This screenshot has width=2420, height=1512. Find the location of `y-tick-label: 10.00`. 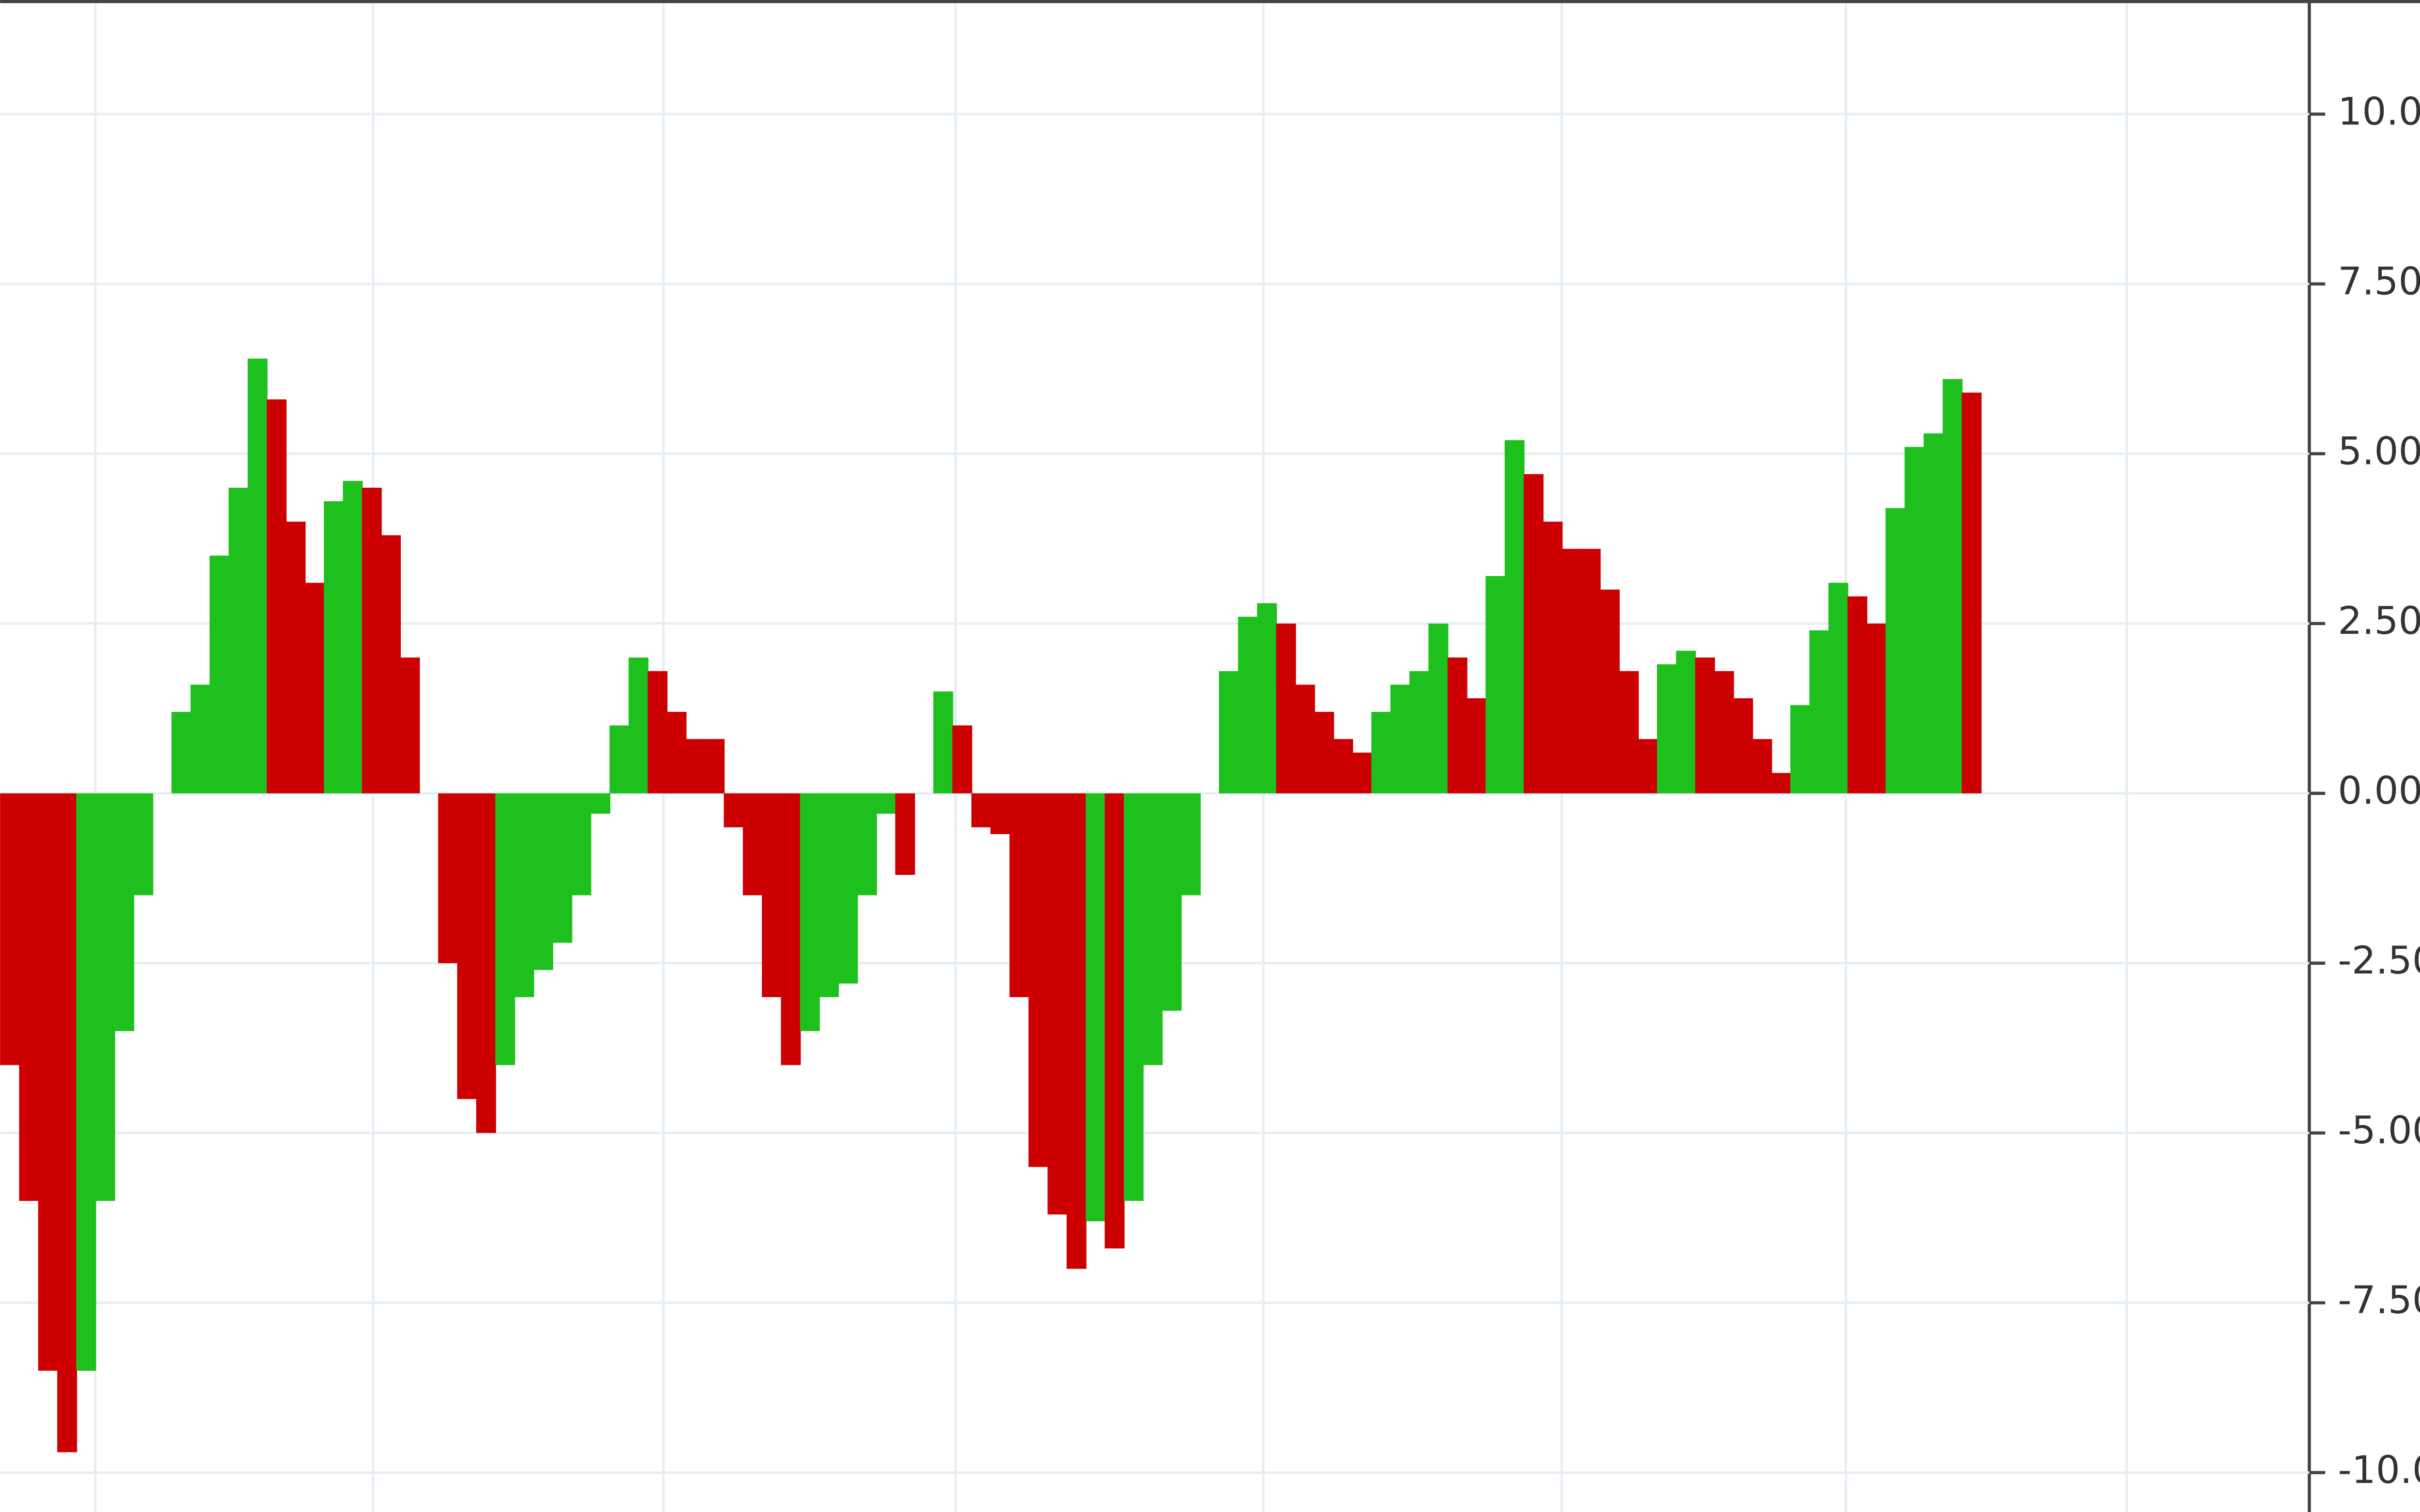

y-tick-label: 10.00 is located at coordinates (2379, 111).